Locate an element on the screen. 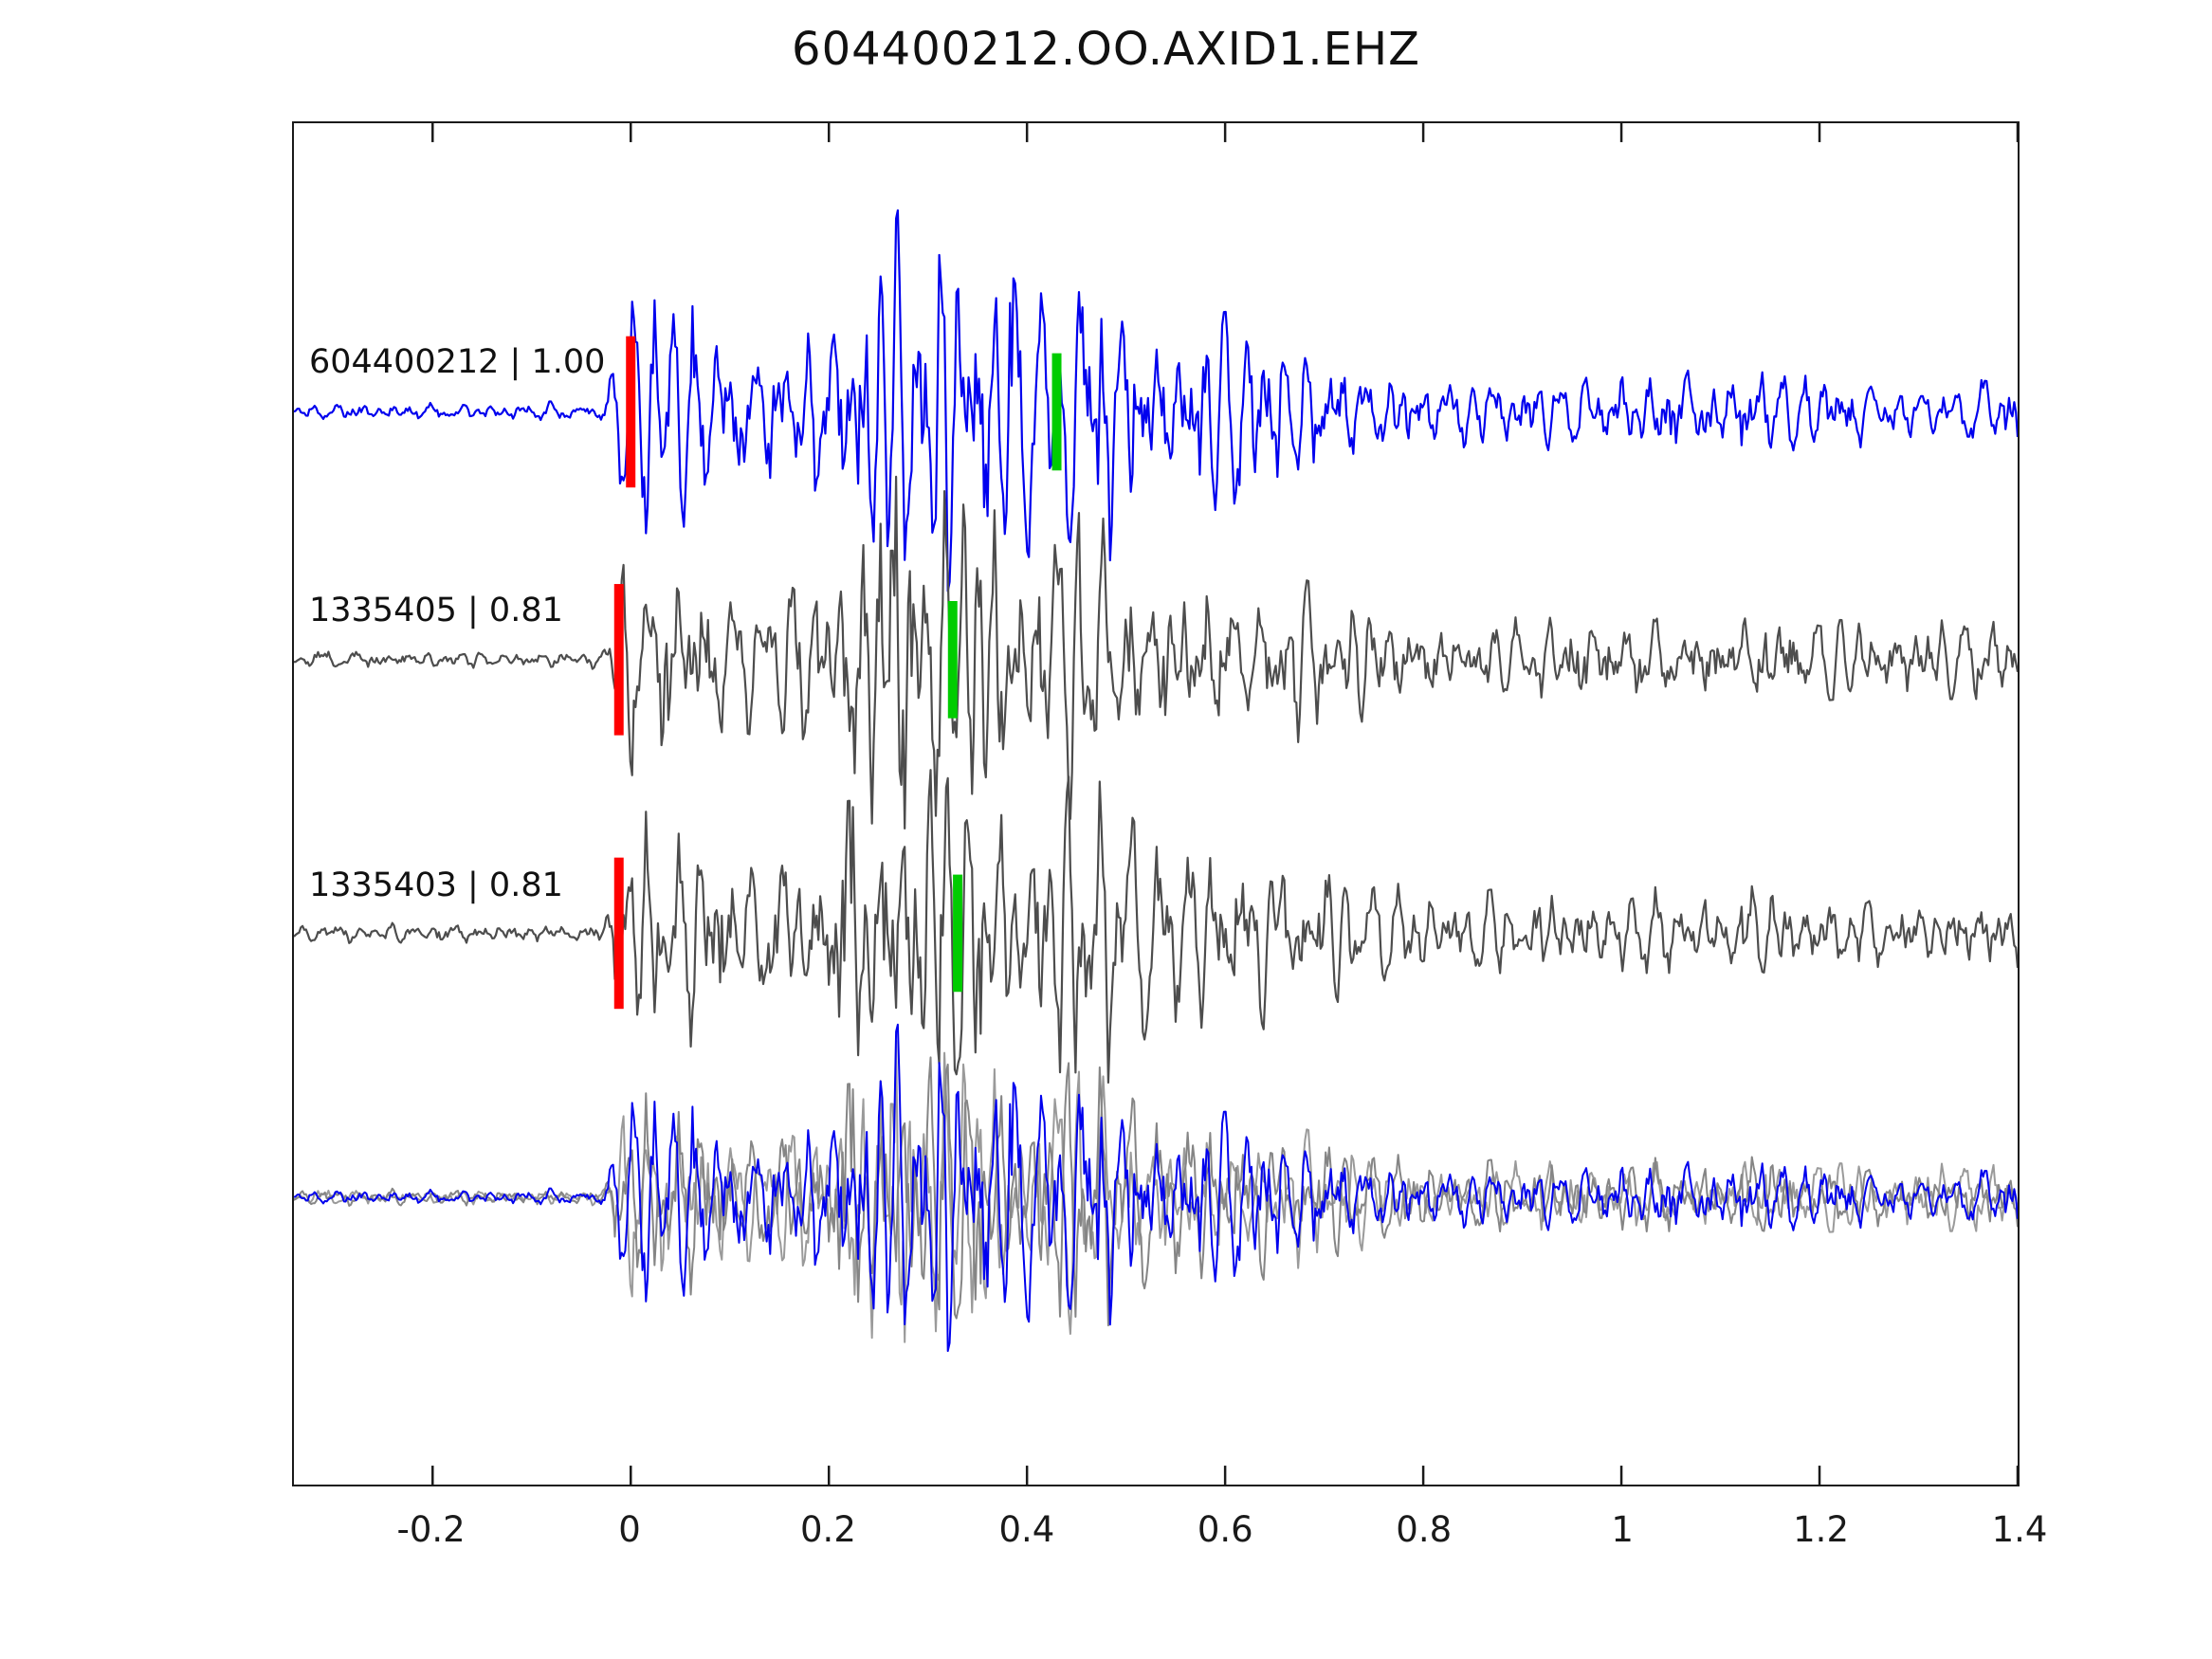 The width and height of the screenshot is (2212, 1659). x-tick-label: -0.2 is located at coordinates (431, 1529).